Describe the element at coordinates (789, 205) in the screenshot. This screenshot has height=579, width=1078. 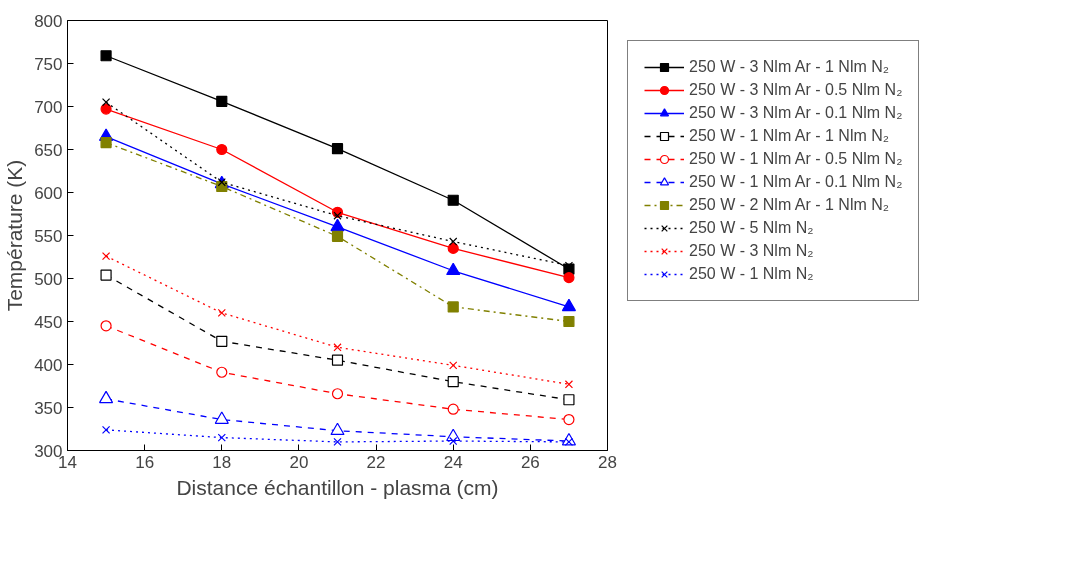
I see `legend-label: 250 W - 2 Nlm Ar - 1 Nlm N₂` at that location.